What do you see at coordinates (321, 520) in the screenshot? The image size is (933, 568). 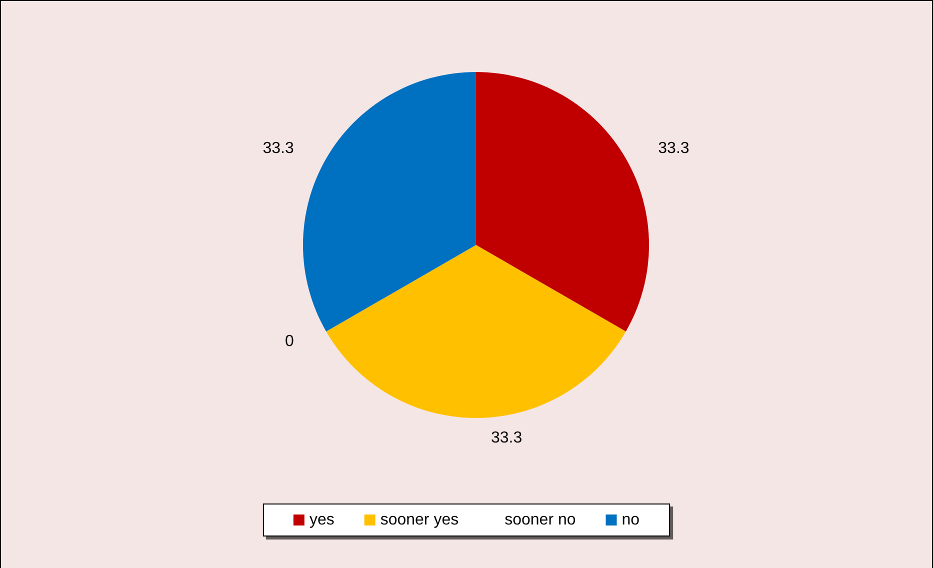 I see `legend-label: yes` at bounding box center [321, 520].